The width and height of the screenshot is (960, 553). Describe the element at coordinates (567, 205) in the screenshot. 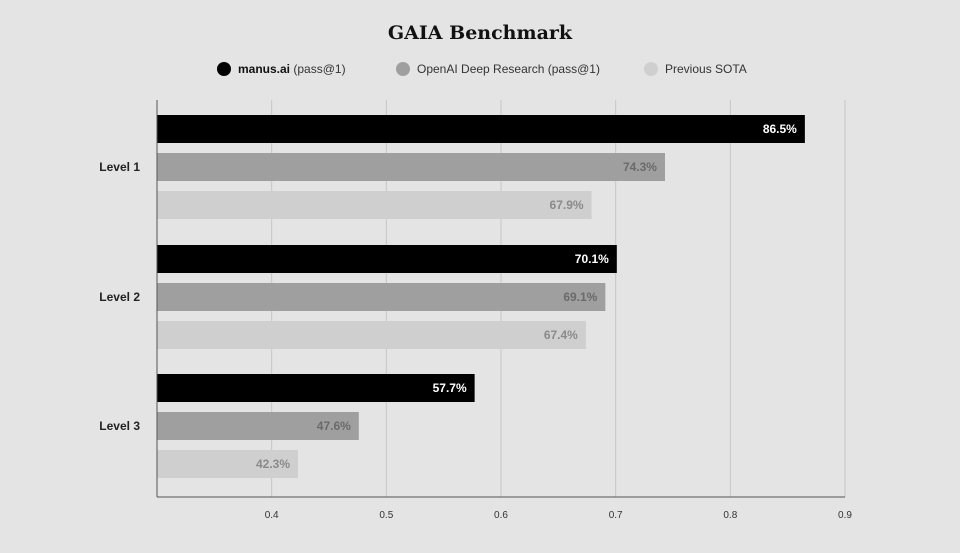

I see `data-label-0-2: 67.9%` at that location.